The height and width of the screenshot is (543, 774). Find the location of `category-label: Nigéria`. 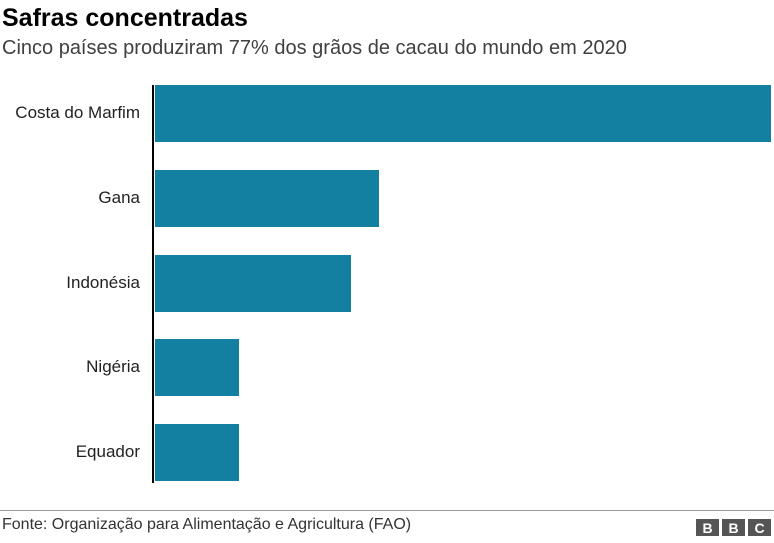

category-label: Nigéria is located at coordinates (113, 366).